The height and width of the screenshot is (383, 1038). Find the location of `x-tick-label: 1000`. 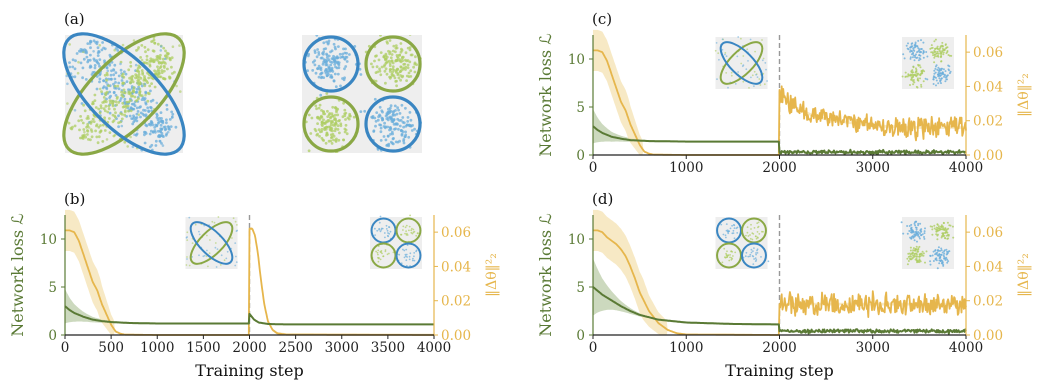

x-tick-label: 1000 is located at coordinates (686, 168).